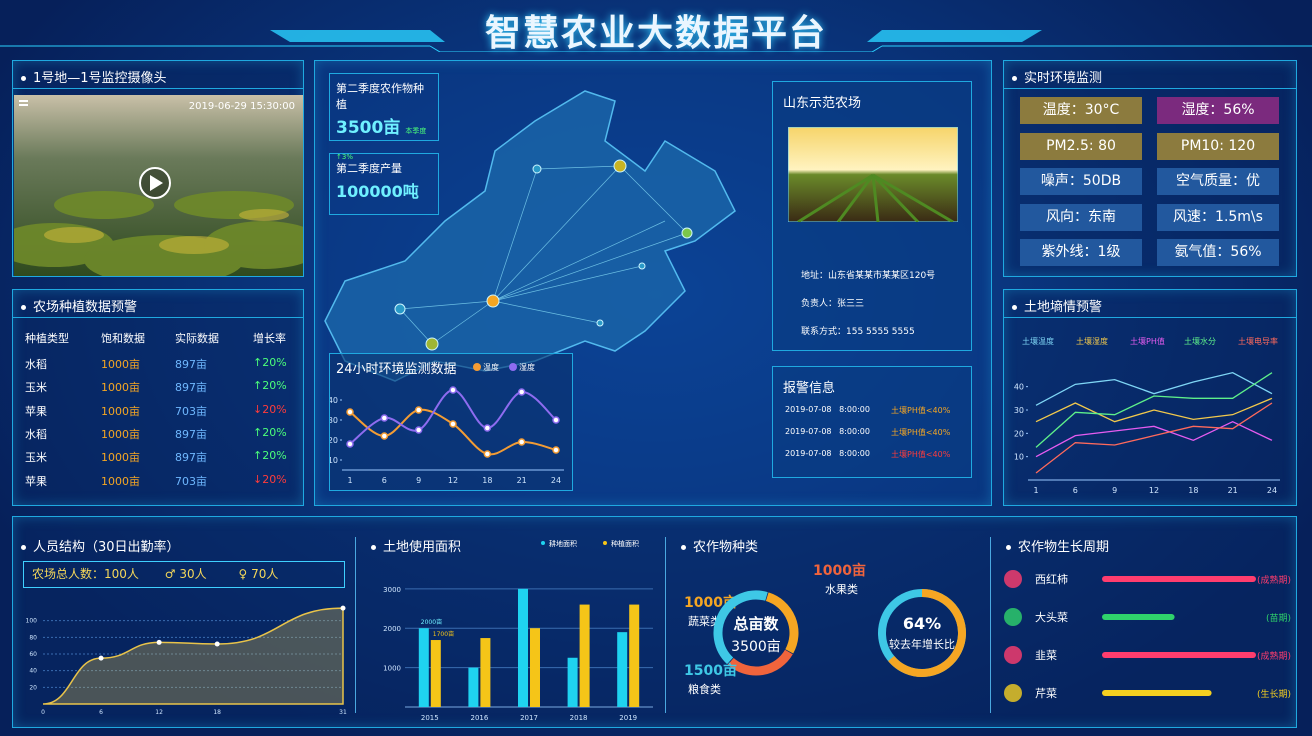 This screenshot has height=736, width=1312. Describe the element at coordinates (922, 644) in the screenshot. I see `ring-caption: 较去年增长比` at that location.